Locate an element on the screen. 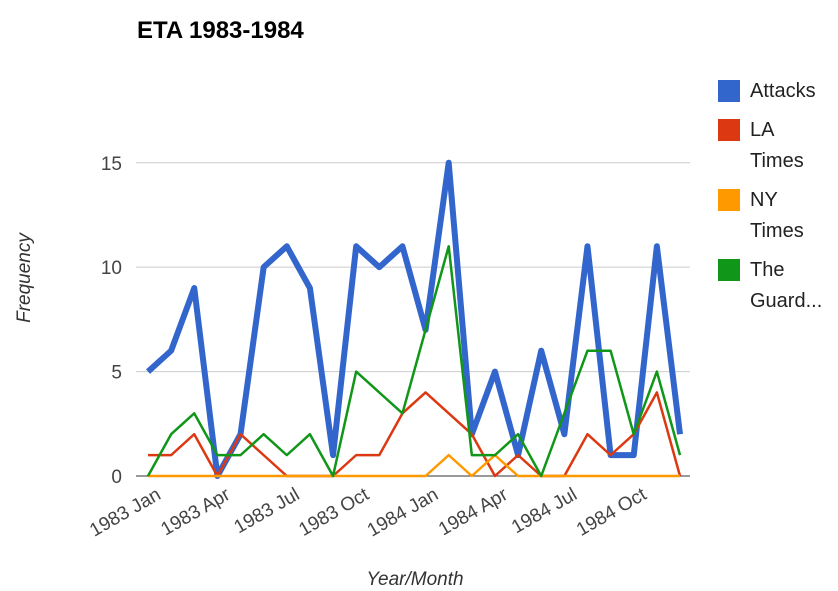 This screenshot has height=591, width=838. x-tick-label: 1983 Jul is located at coordinates (267, 511).